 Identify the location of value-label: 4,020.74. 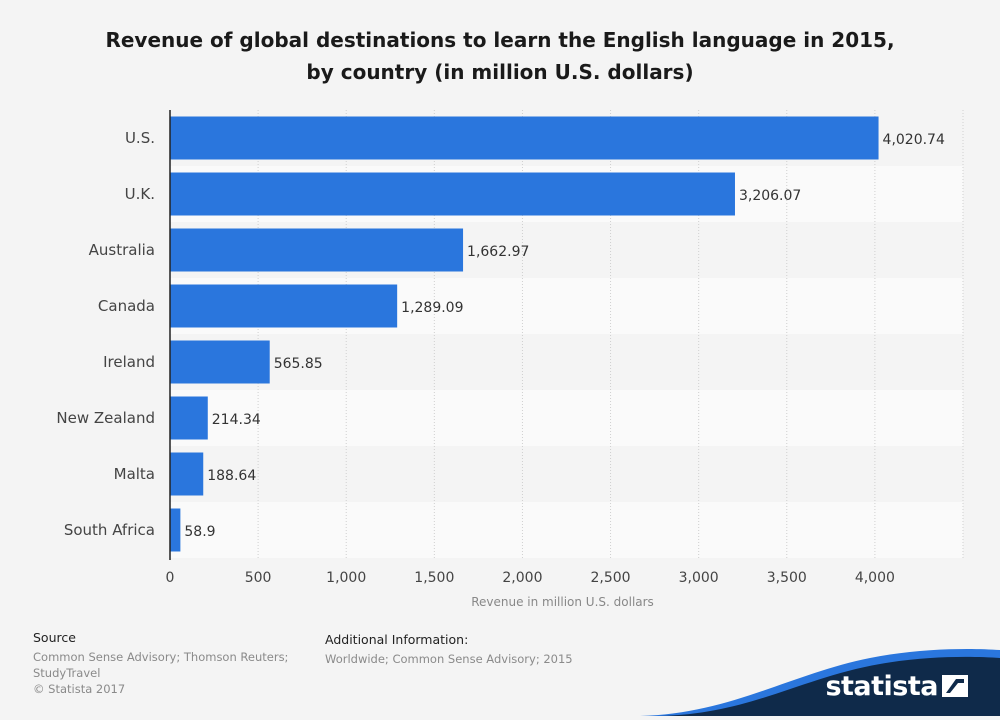
(914, 140).